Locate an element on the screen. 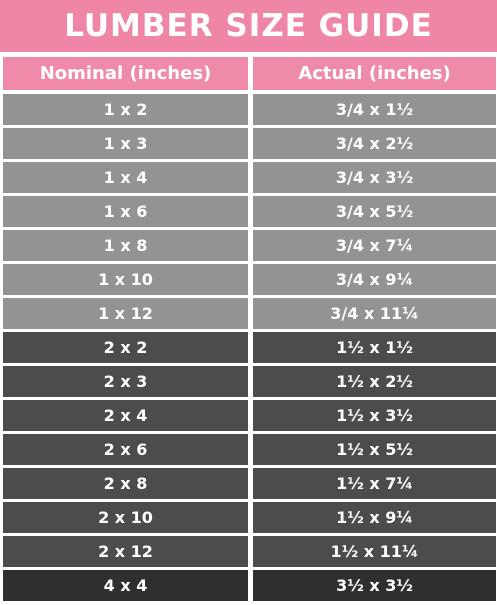 This screenshot has height=605, width=497. table-cell: 3½ x 3½ is located at coordinates (374, 585).